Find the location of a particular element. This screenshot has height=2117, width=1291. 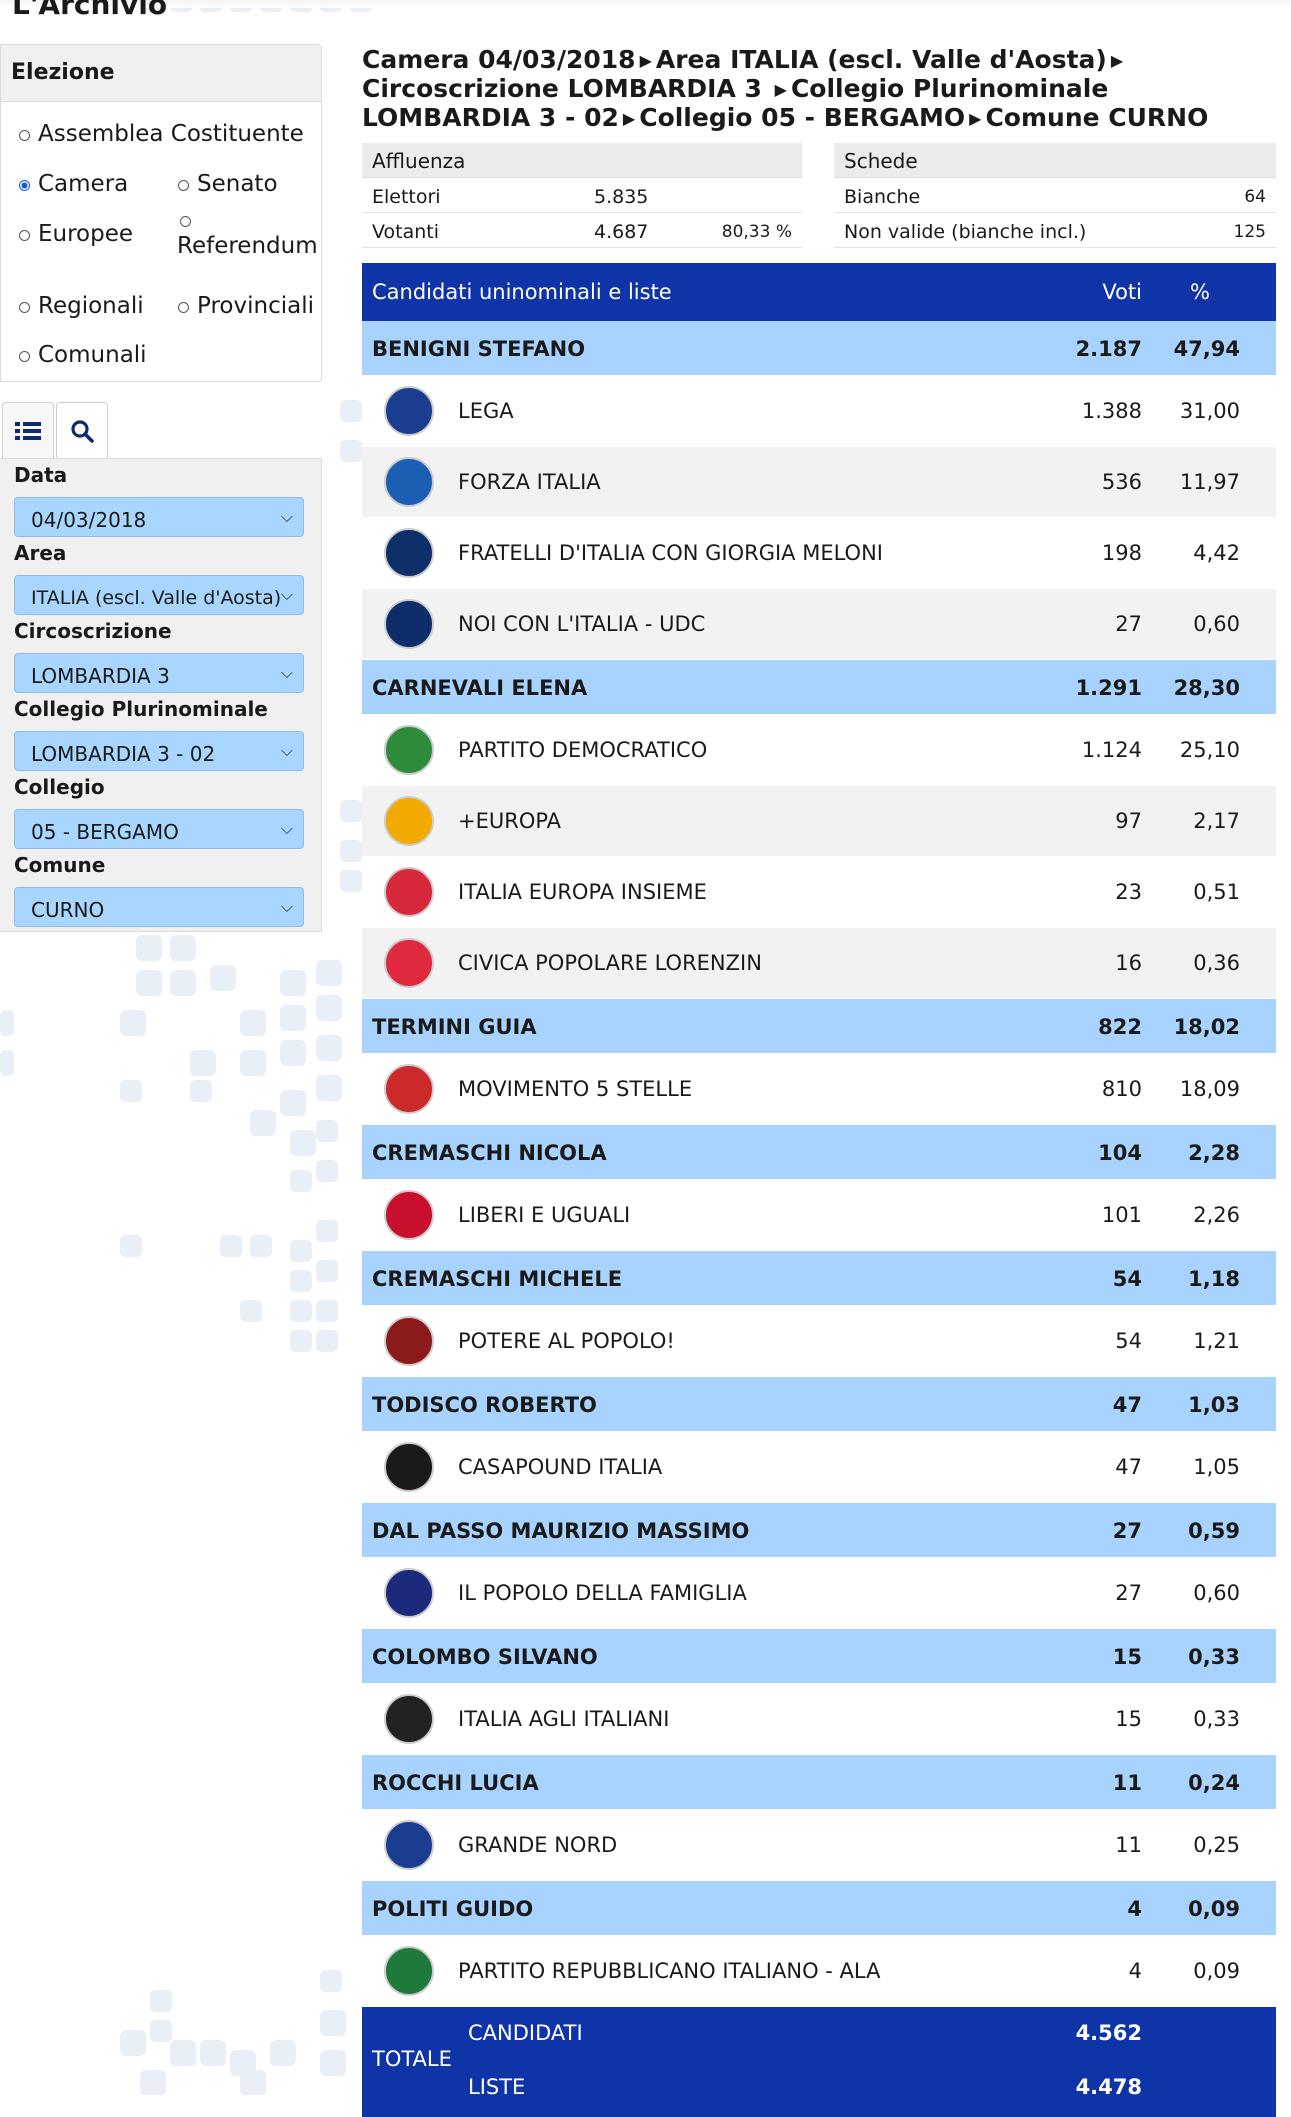

list-pct: 18,09 is located at coordinates (1209, 1089).